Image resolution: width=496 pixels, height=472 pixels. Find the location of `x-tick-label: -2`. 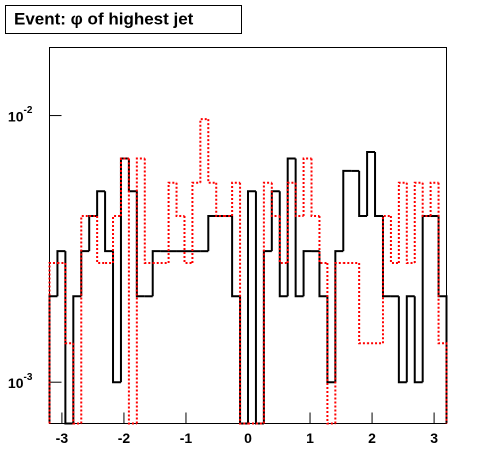

x-tick-label: -2 is located at coordinates (124, 438).